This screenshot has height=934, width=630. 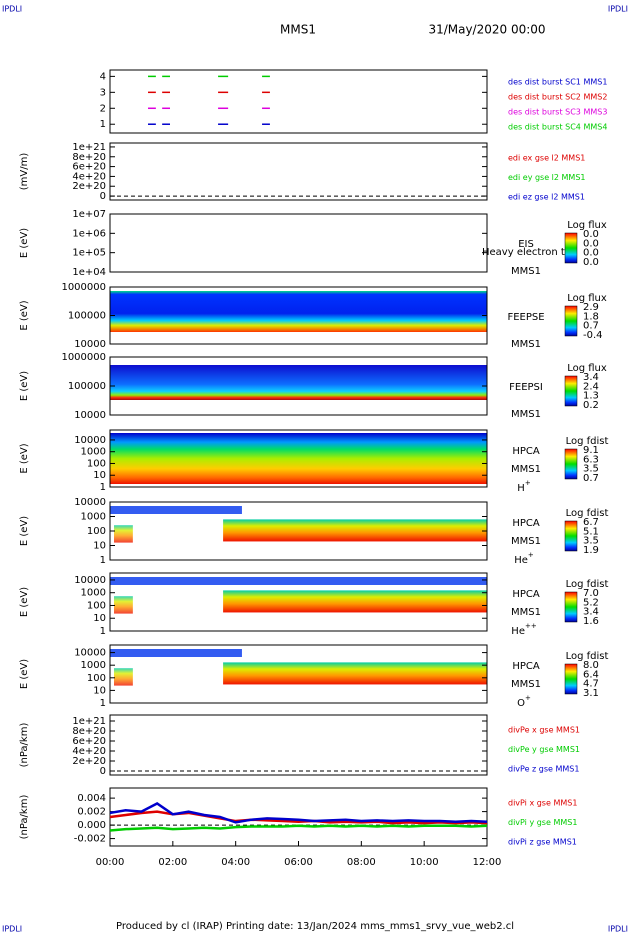 I want to click on legend-entry: edi ey gse l2 MMS1, so click(x=547, y=177).